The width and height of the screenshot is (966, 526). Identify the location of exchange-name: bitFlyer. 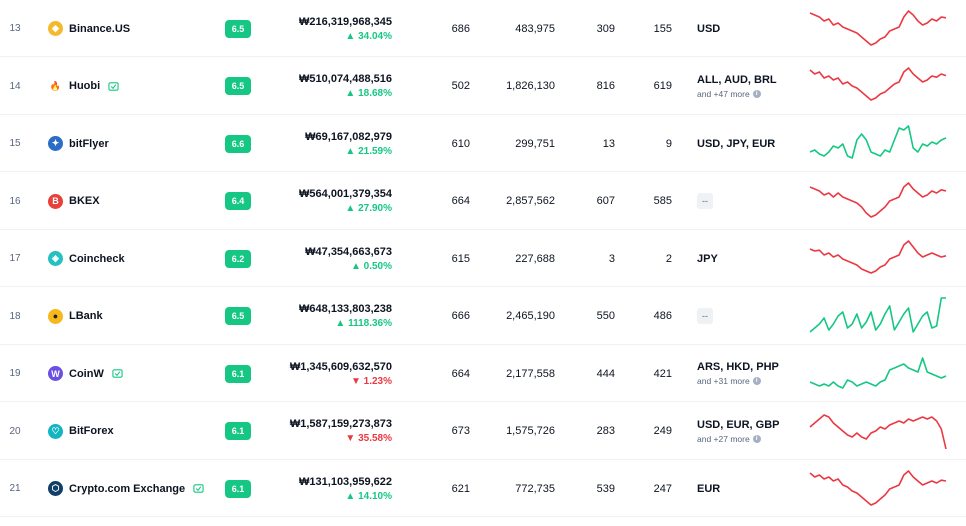
(89, 143).